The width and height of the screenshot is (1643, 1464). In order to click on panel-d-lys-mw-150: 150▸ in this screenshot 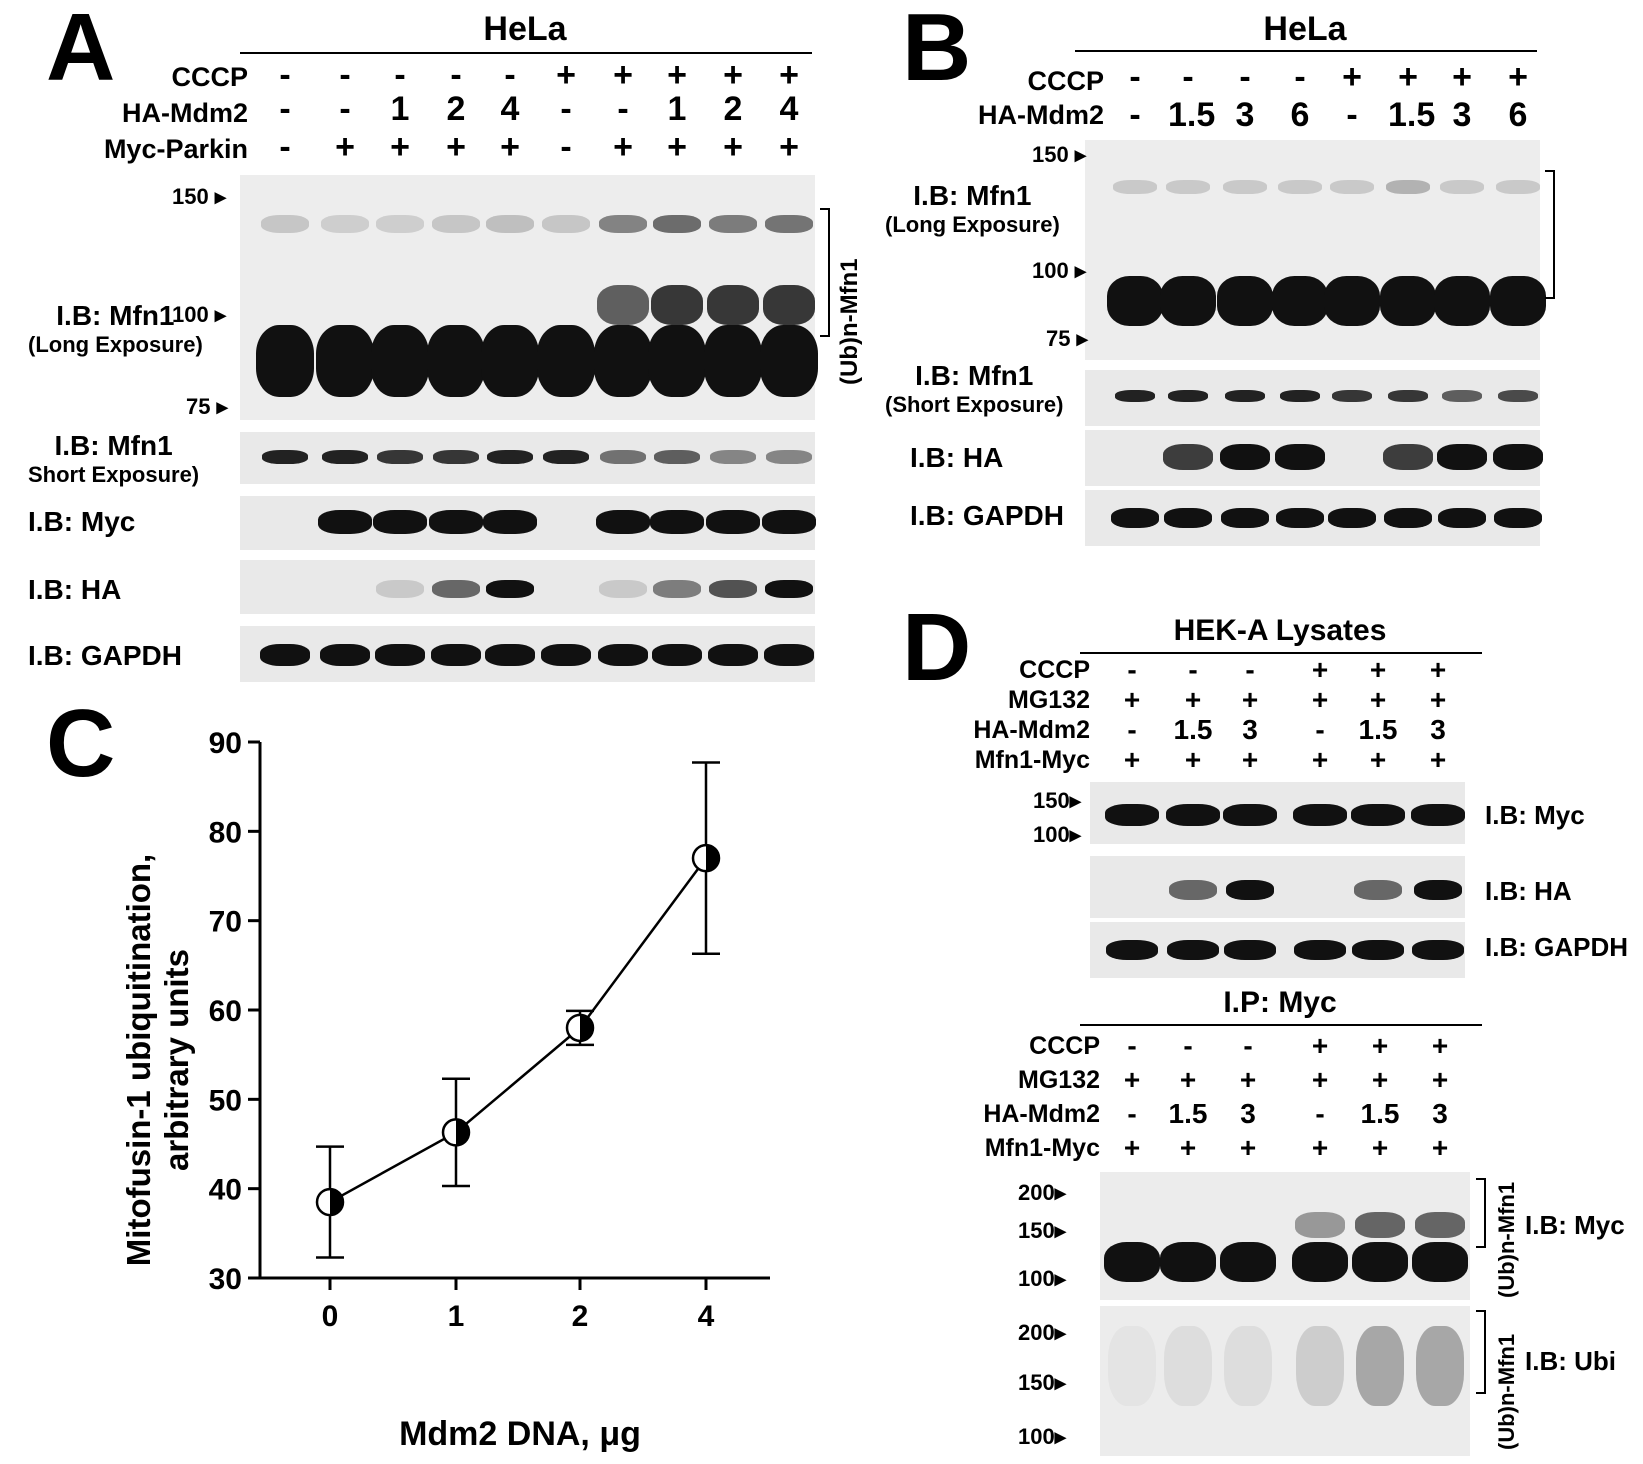, I will do `click(1057, 800)`.